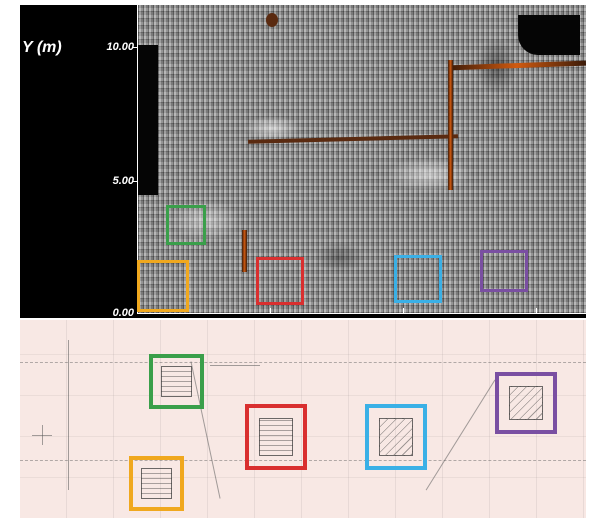  I want to click on plan-marker-green, so click(176, 381).